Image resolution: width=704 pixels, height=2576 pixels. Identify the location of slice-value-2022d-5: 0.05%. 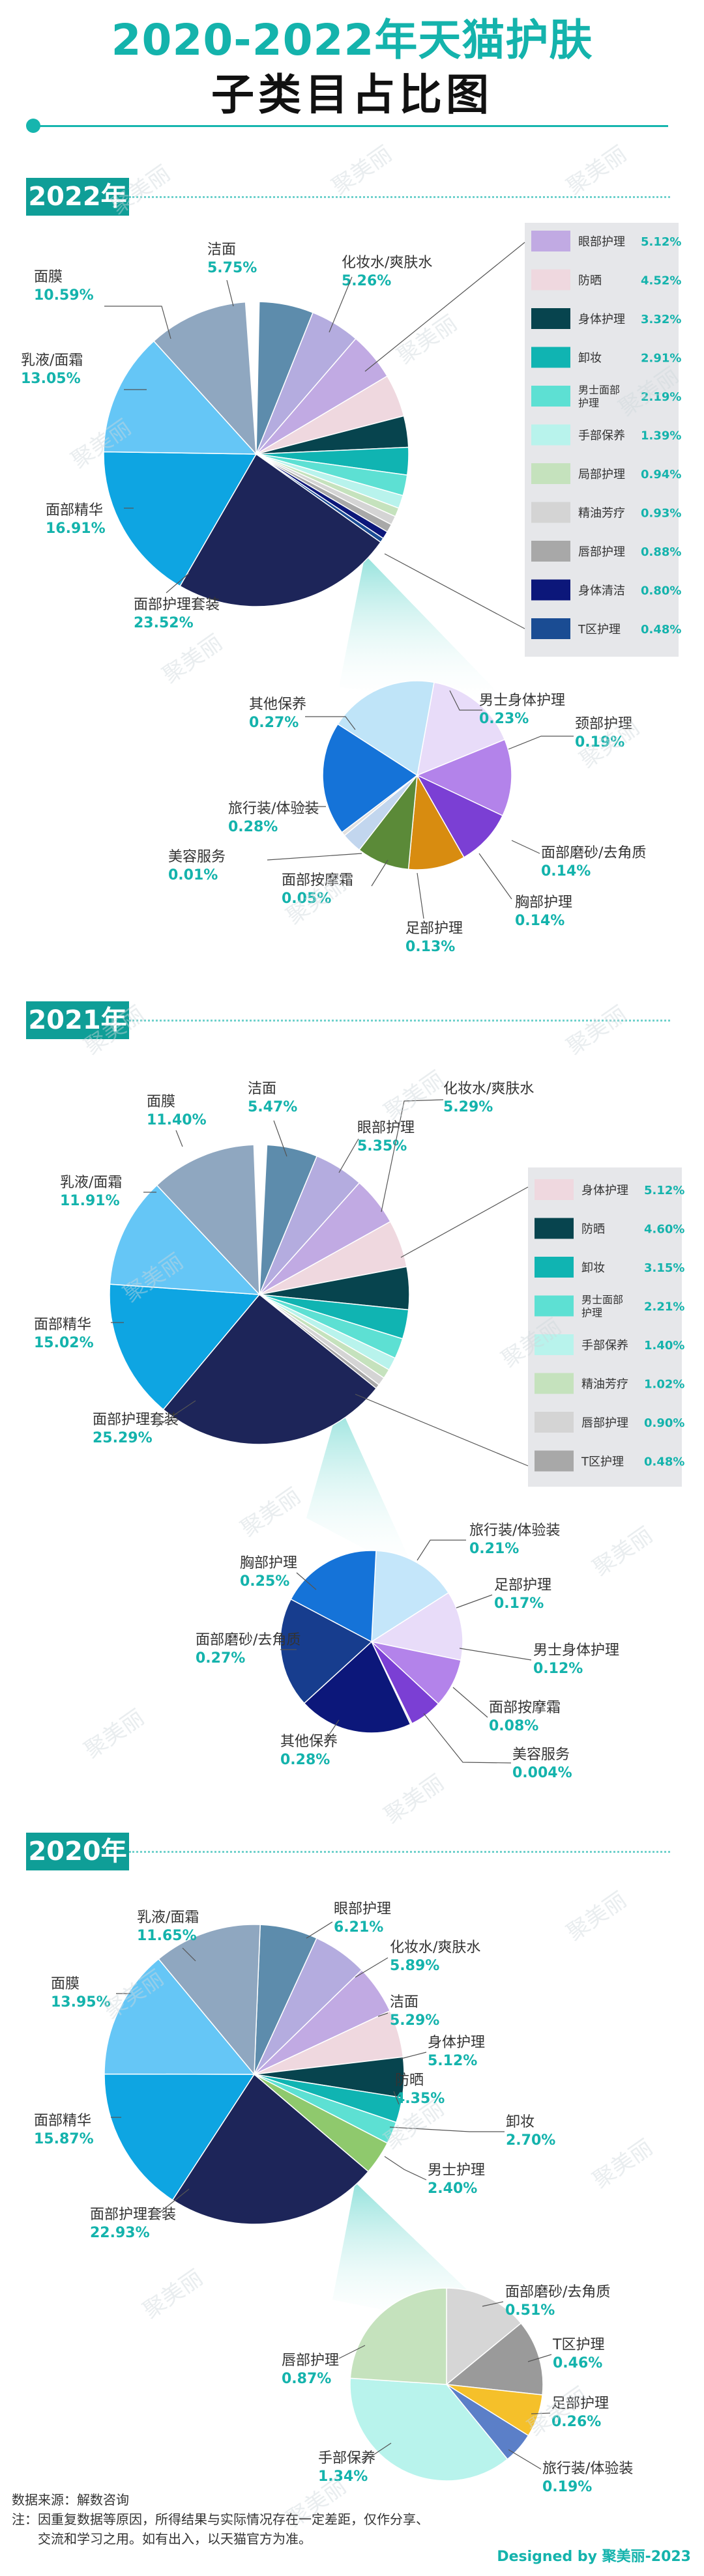
(307, 899).